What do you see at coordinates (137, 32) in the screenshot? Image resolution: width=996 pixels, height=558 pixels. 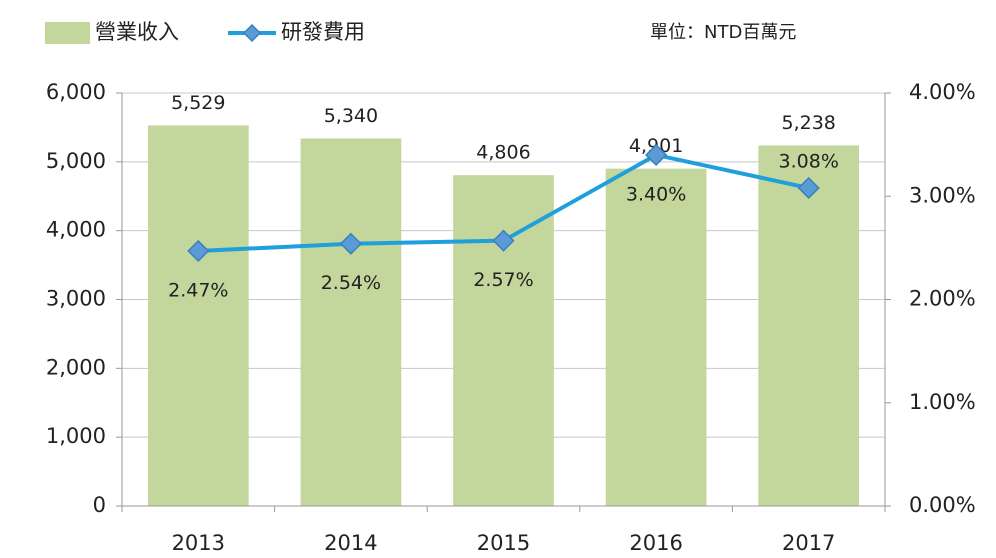 I see `legend-label: 營業收入` at bounding box center [137, 32].